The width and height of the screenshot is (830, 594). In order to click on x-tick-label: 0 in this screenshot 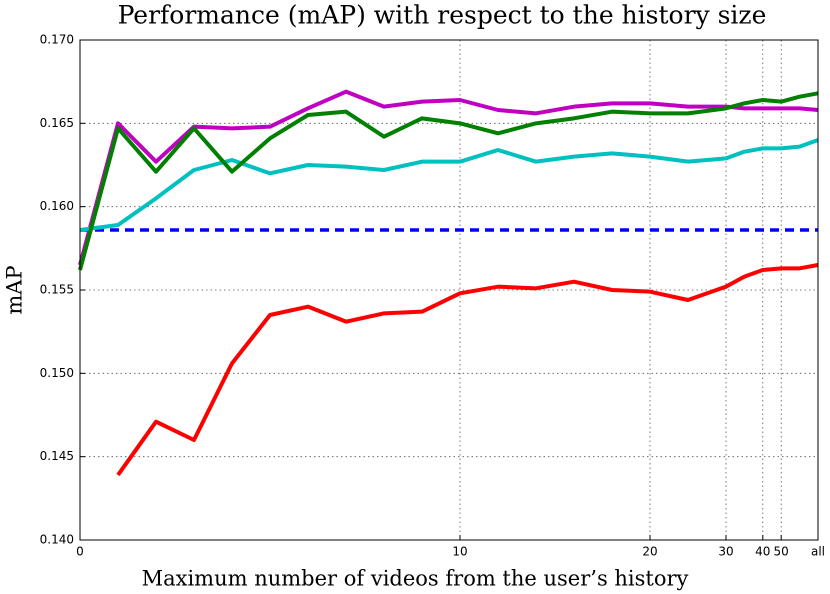, I will do `click(80, 552)`.